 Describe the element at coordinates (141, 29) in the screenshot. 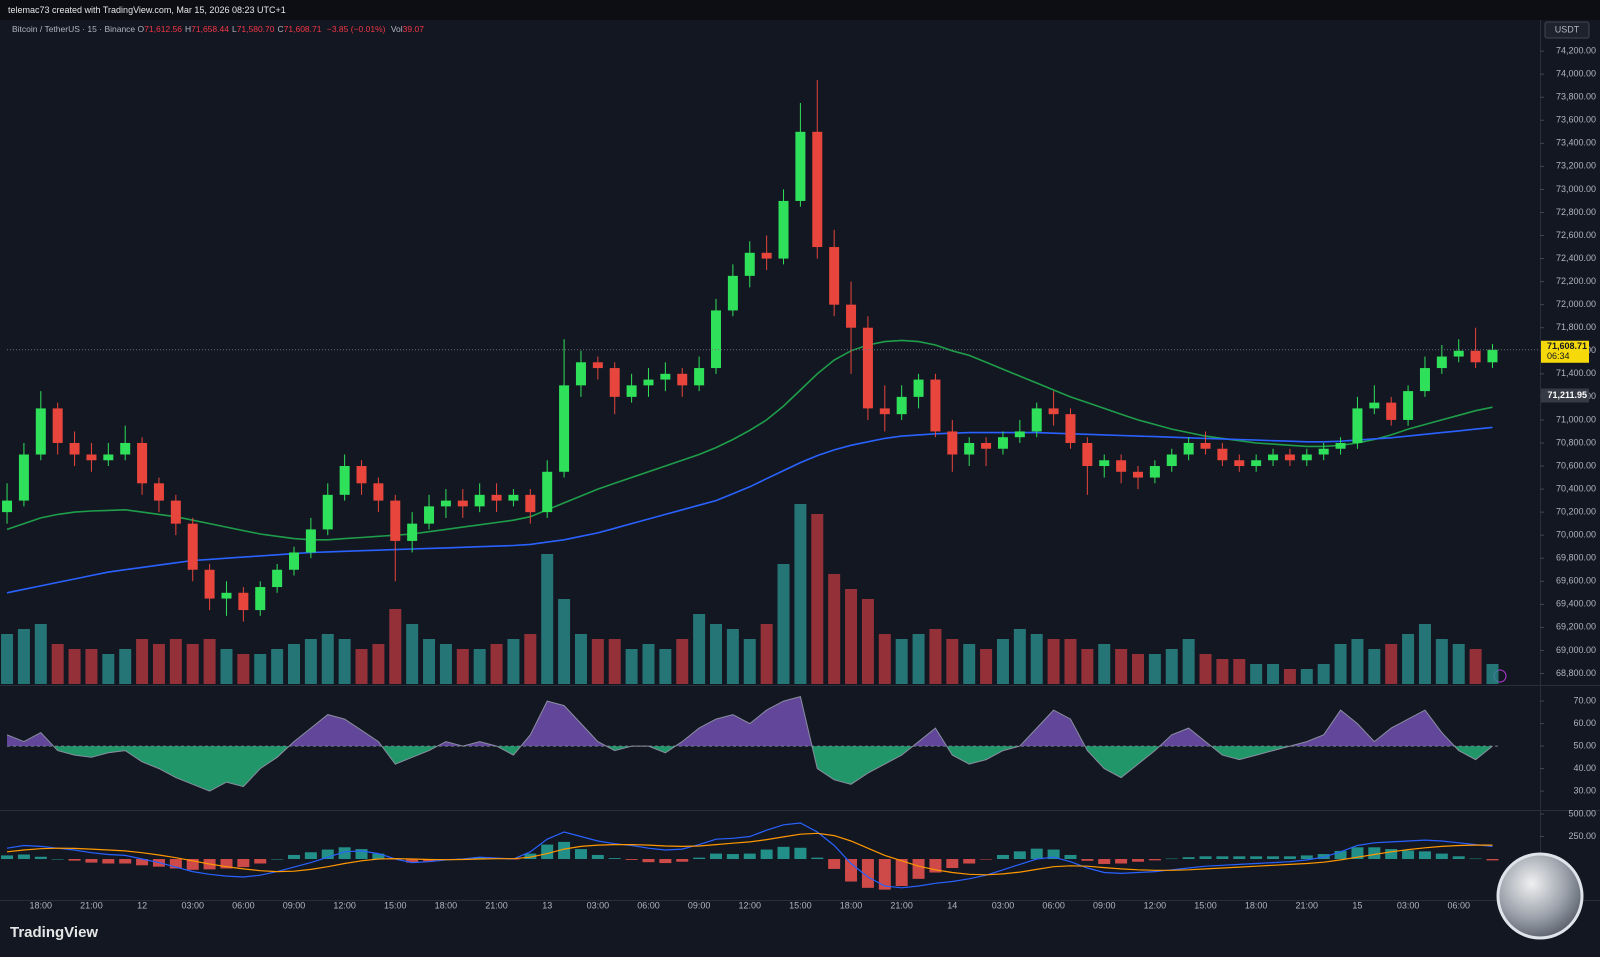

I see `ohlc-key: O` at that location.